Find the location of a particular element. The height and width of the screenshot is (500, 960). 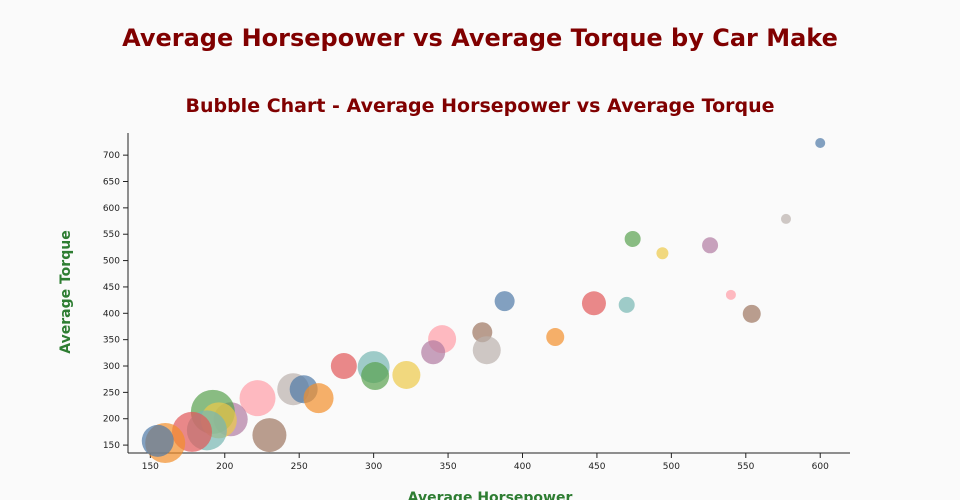

y-tick-label: 300 is located at coordinates (111, 367).